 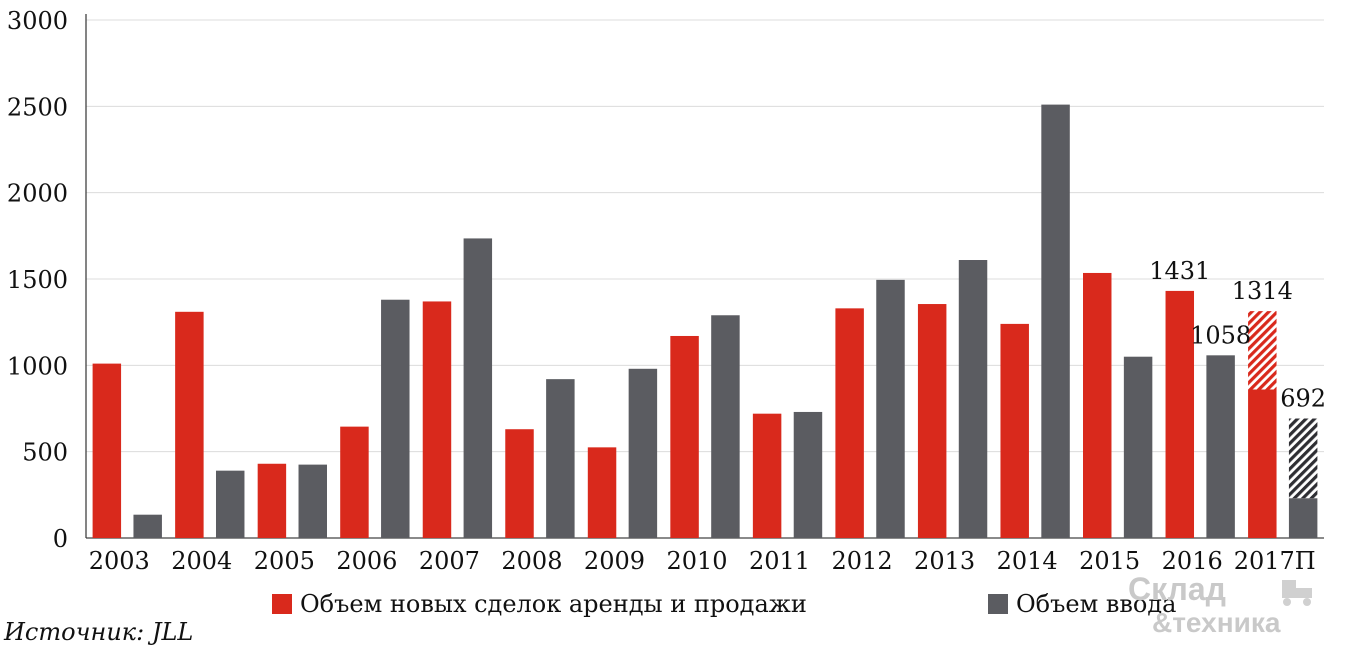 What do you see at coordinates (119, 561) in the screenshot?
I see `x-tick-label: 2003` at bounding box center [119, 561].